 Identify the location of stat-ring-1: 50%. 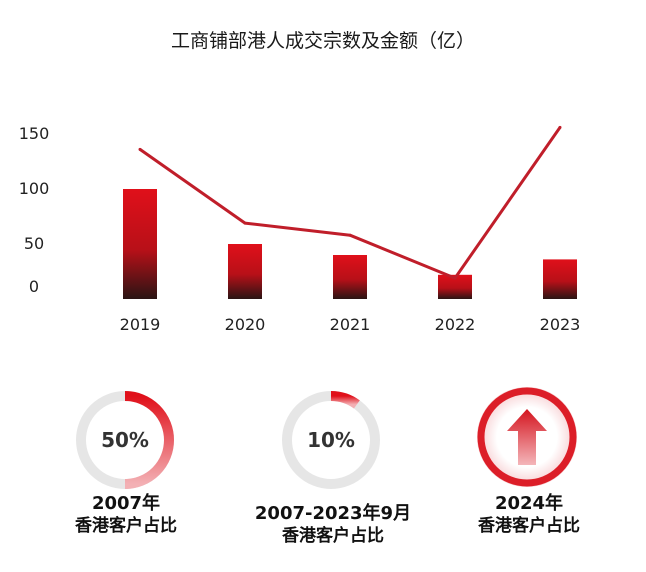
(125, 440).